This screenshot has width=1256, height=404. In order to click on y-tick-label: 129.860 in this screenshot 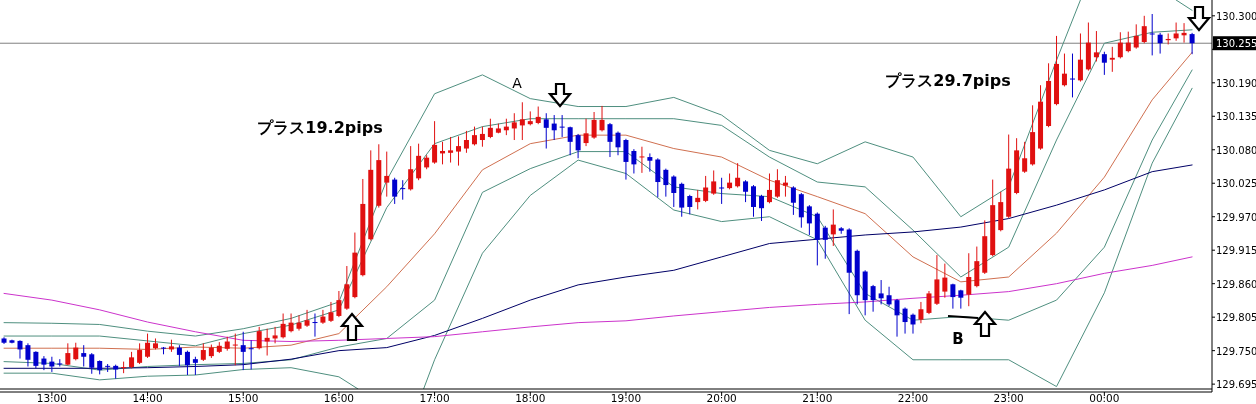, I will do `click(1236, 284)`.